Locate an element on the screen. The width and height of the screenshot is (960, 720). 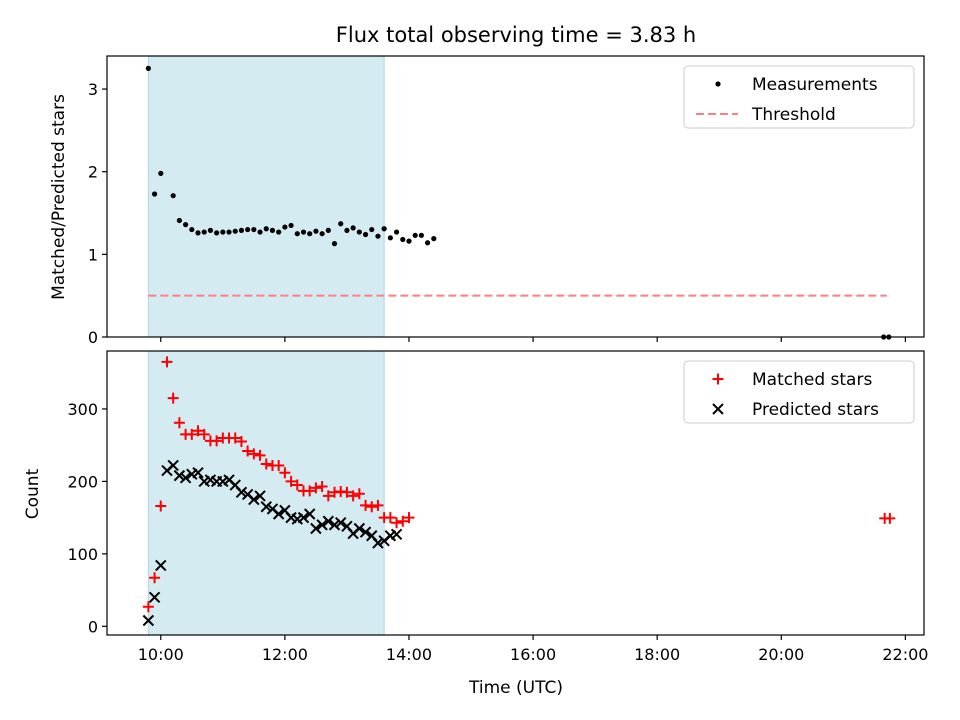
x-axis-label: Time (UTC) is located at coordinates (515, 688).